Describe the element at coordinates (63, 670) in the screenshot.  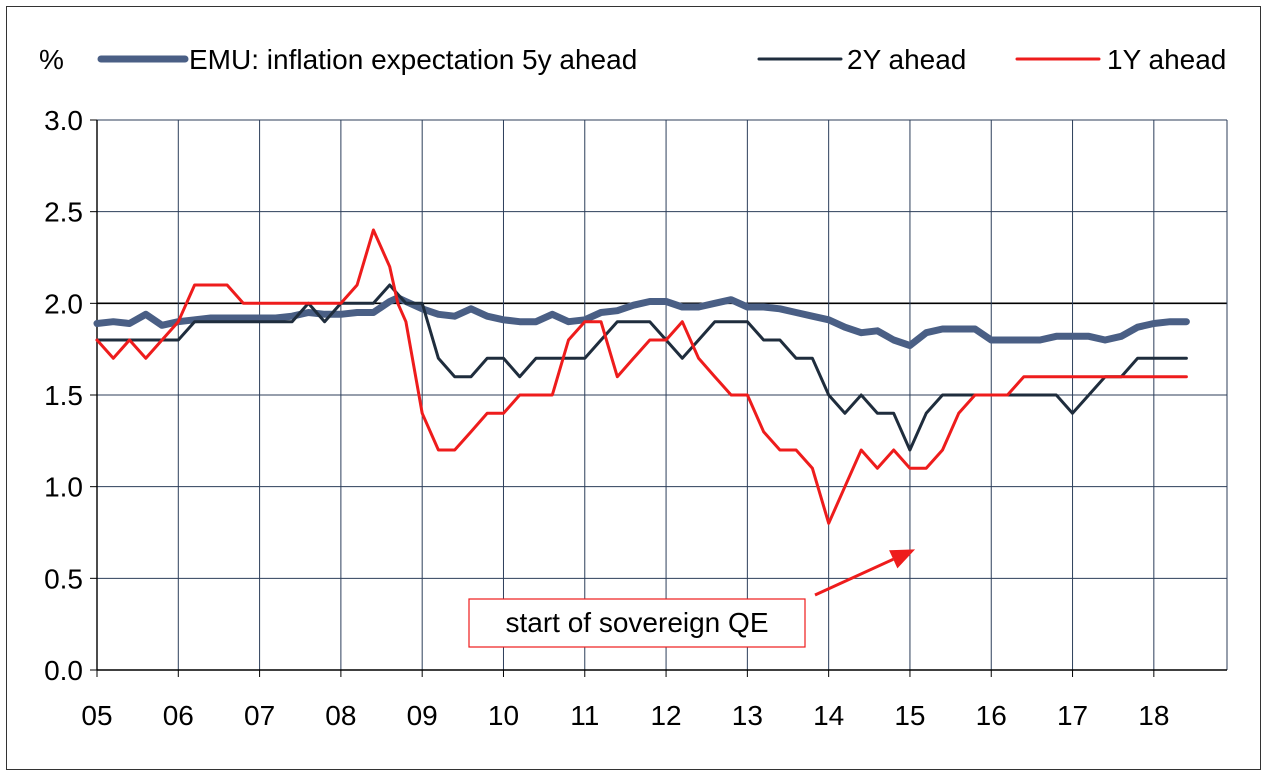
I see `y-tick-label: 0.0` at that location.